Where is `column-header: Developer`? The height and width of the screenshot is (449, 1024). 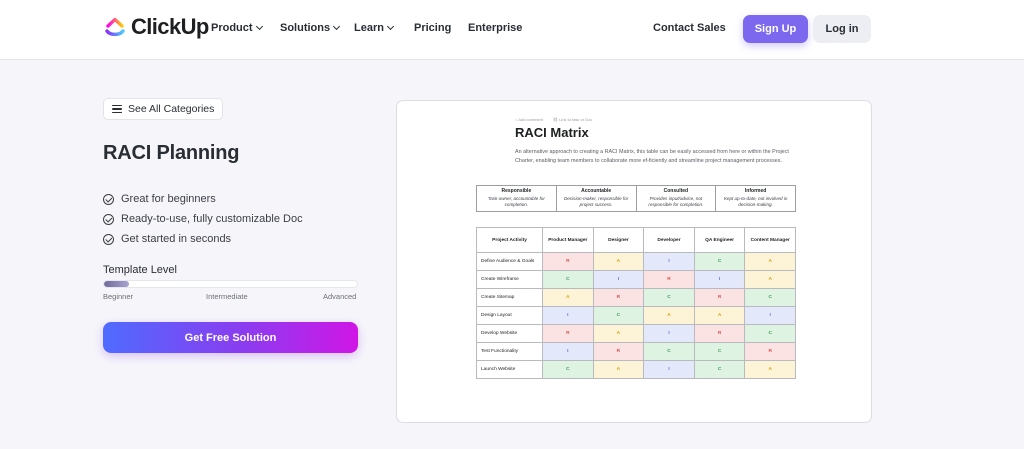 column-header: Developer is located at coordinates (669, 240).